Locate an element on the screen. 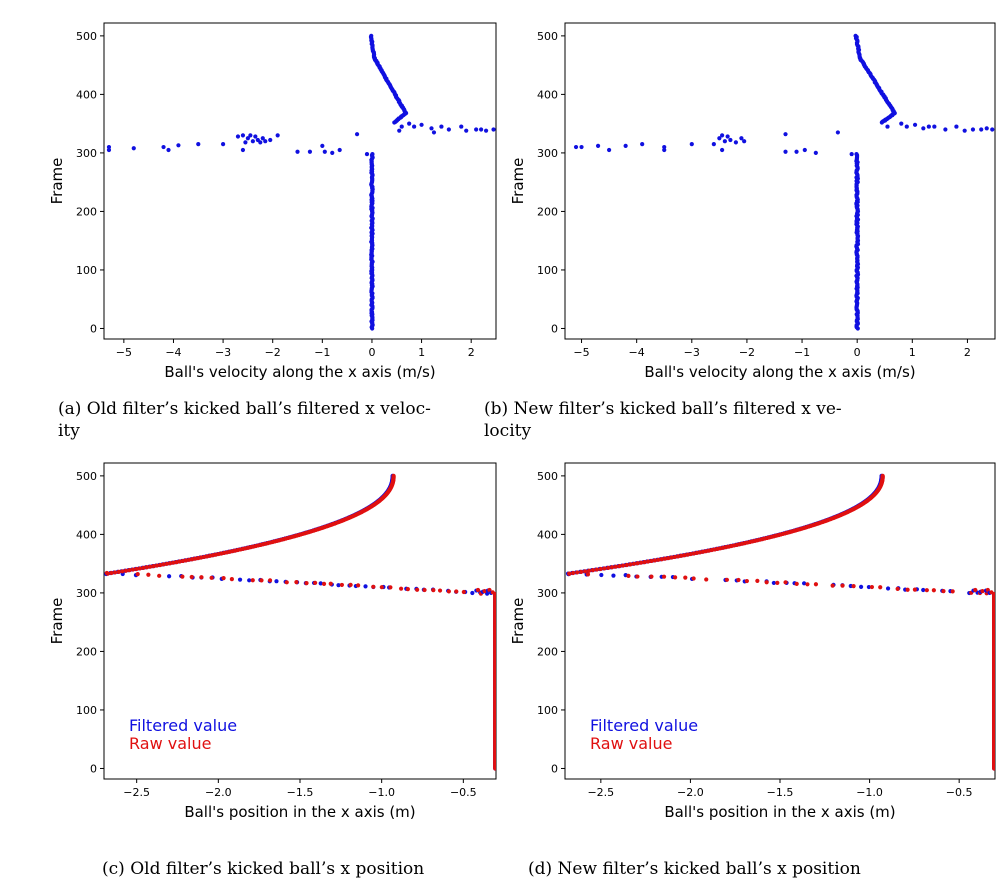 The image size is (1000, 885). x-tick-label: −1 is located at coordinates (322, 352).